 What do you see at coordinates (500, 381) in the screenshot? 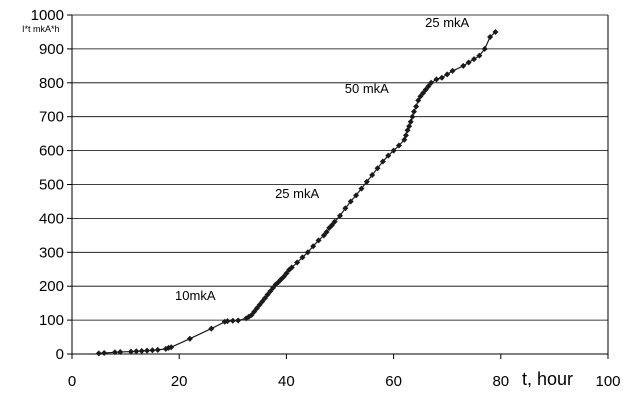
I see `x-tick-label: 80` at bounding box center [500, 381].